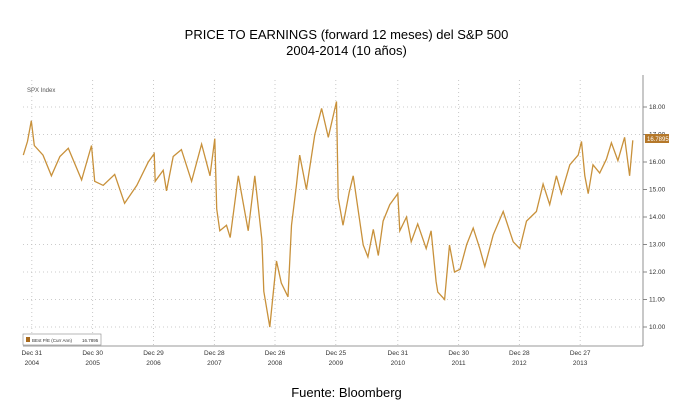  I want to click on chart-subtitle: 2004-2014 (10 años), so click(346, 50).